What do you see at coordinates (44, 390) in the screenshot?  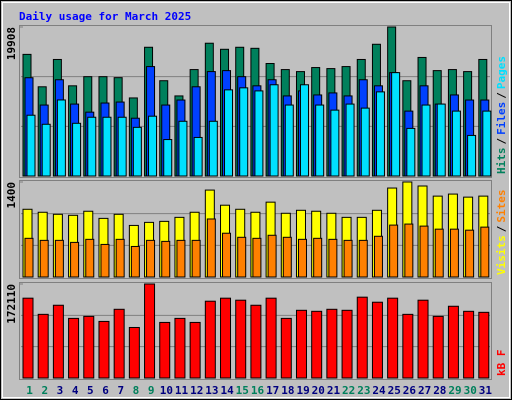 I see `x-tick-label: 2` at bounding box center [44, 390].